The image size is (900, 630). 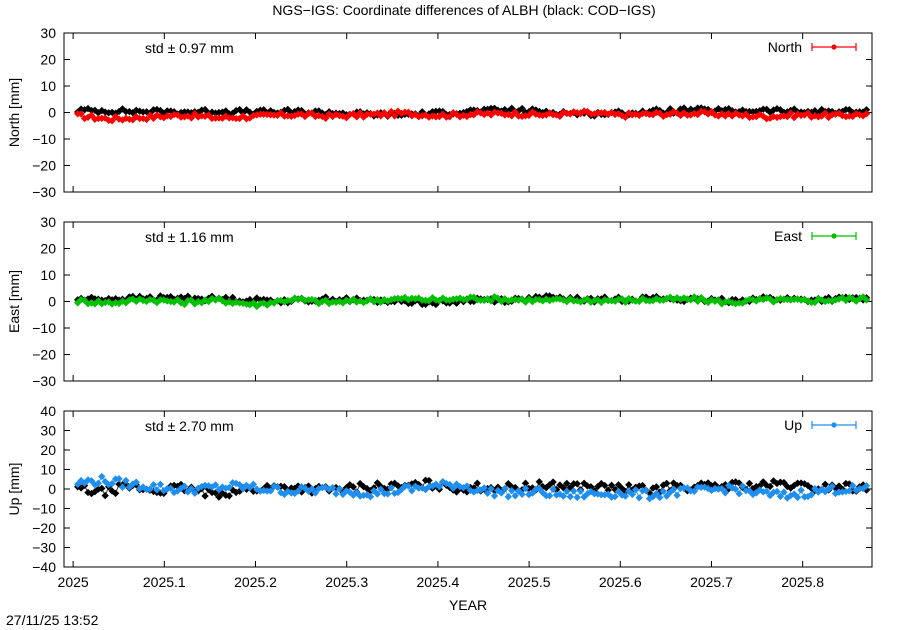 What do you see at coordinates (14, 112) in the screenshot?
I see `y-axis-label: North [mm]` at bounding box center [14, 112].